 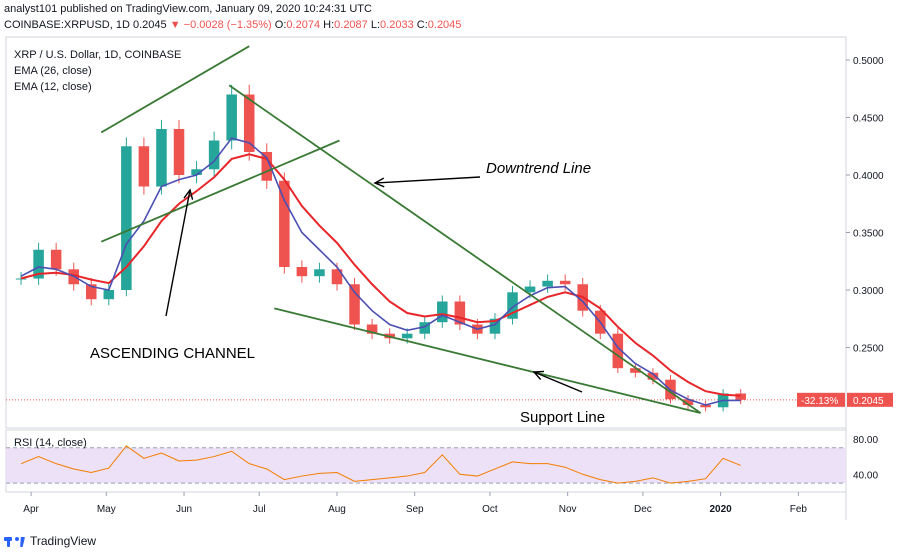 I want to click on rsi-line, so click(x=380, y=464).